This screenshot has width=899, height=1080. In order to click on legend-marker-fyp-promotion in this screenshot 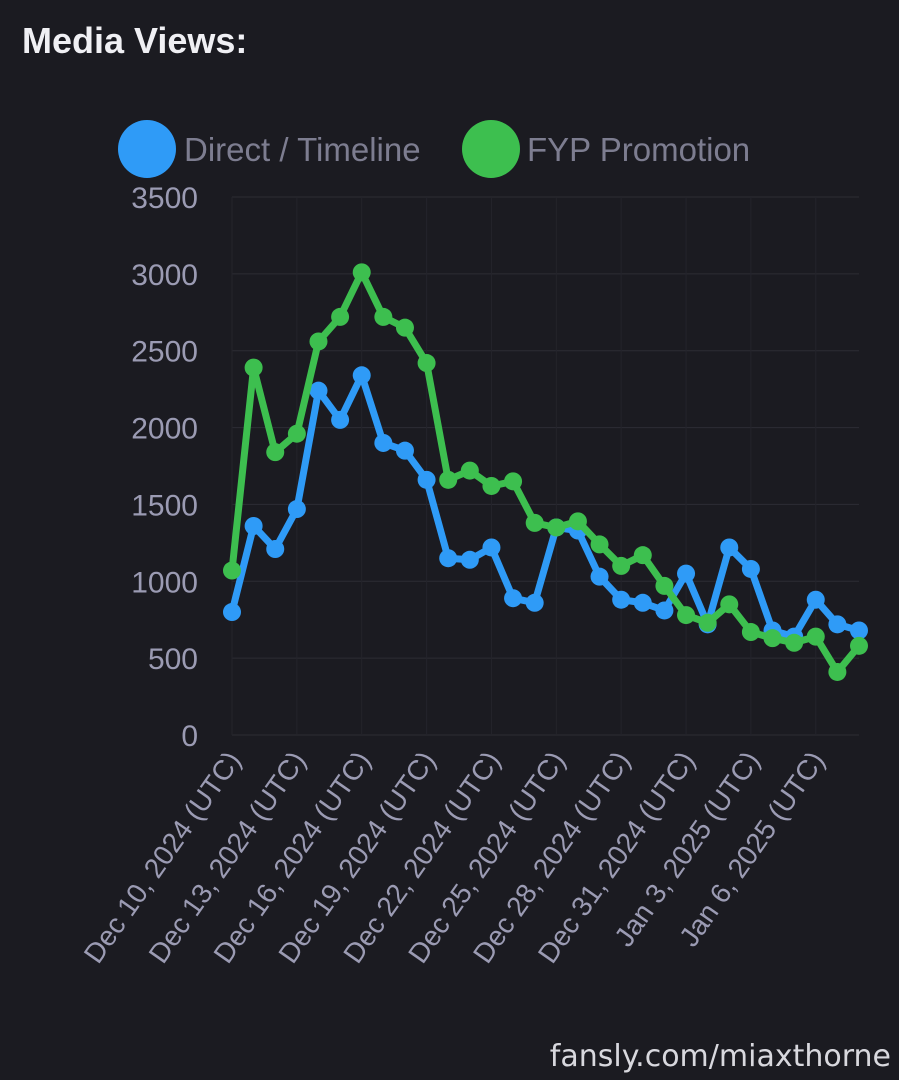, I will do `click(491, 149)`.